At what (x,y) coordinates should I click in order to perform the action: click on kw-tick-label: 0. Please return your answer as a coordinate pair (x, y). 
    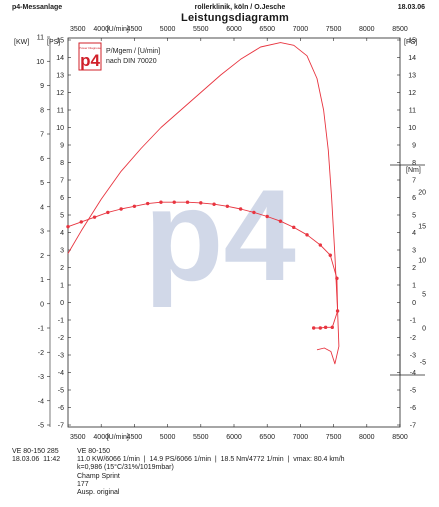
    Looking at the image, I should click on (42, 304).